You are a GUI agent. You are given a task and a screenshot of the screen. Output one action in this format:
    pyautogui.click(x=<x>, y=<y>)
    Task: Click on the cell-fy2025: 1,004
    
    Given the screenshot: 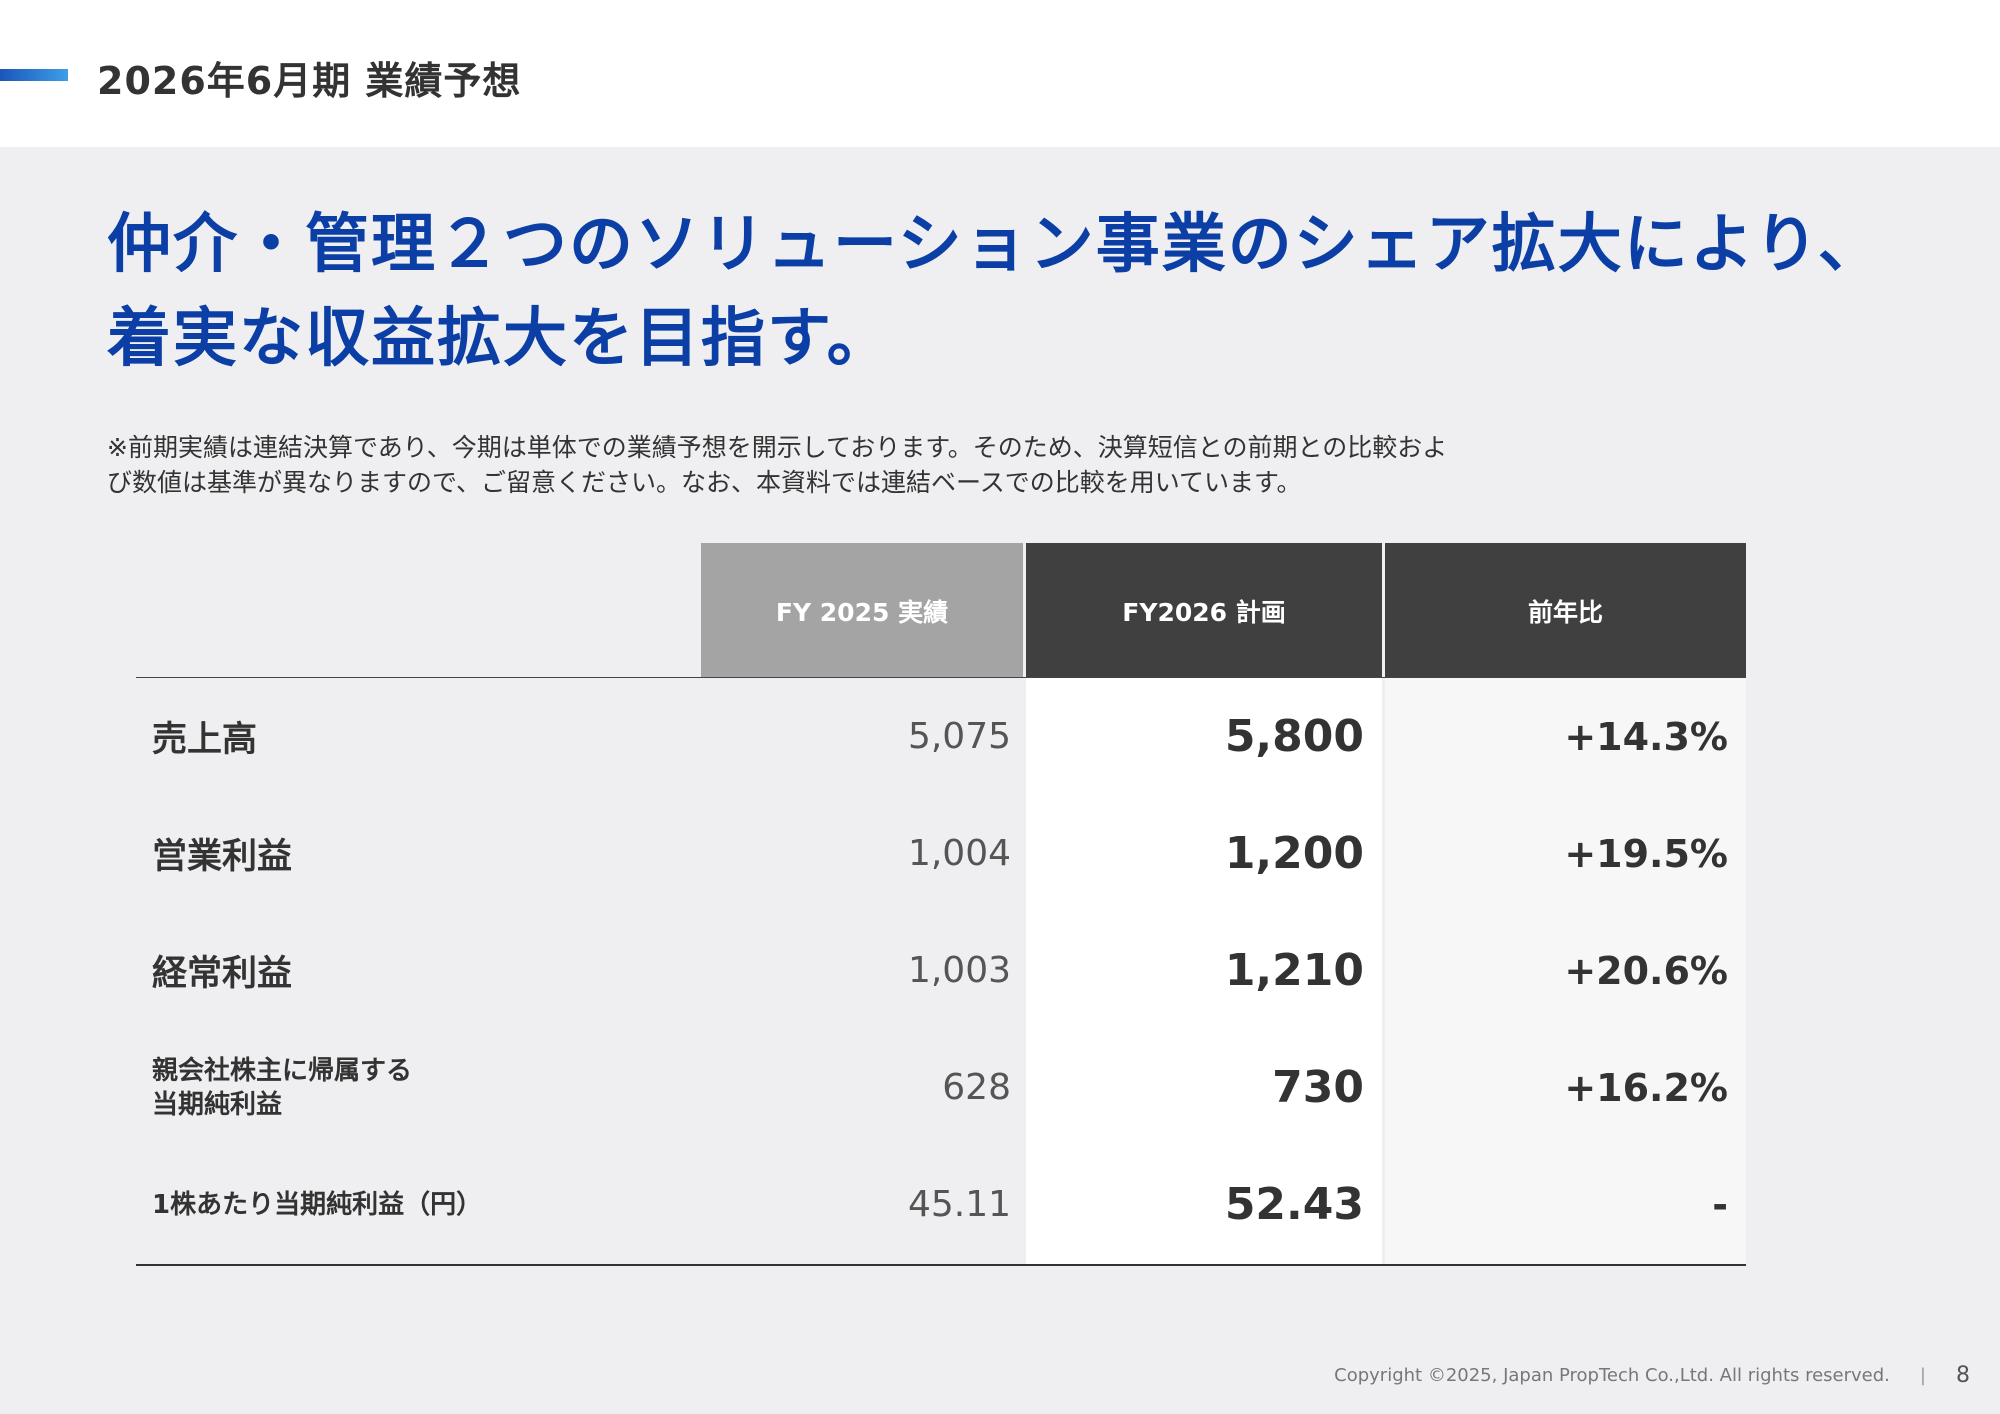 What is the action you would take?
    pyautogui.click(x=959, y=853)
    